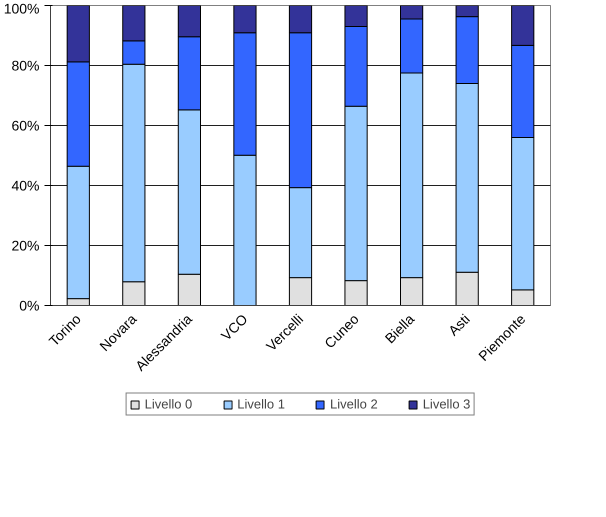 The width and height of the screenshot is (606, 517). I want to click on x-tick-label: VCO, so click(234, 327).